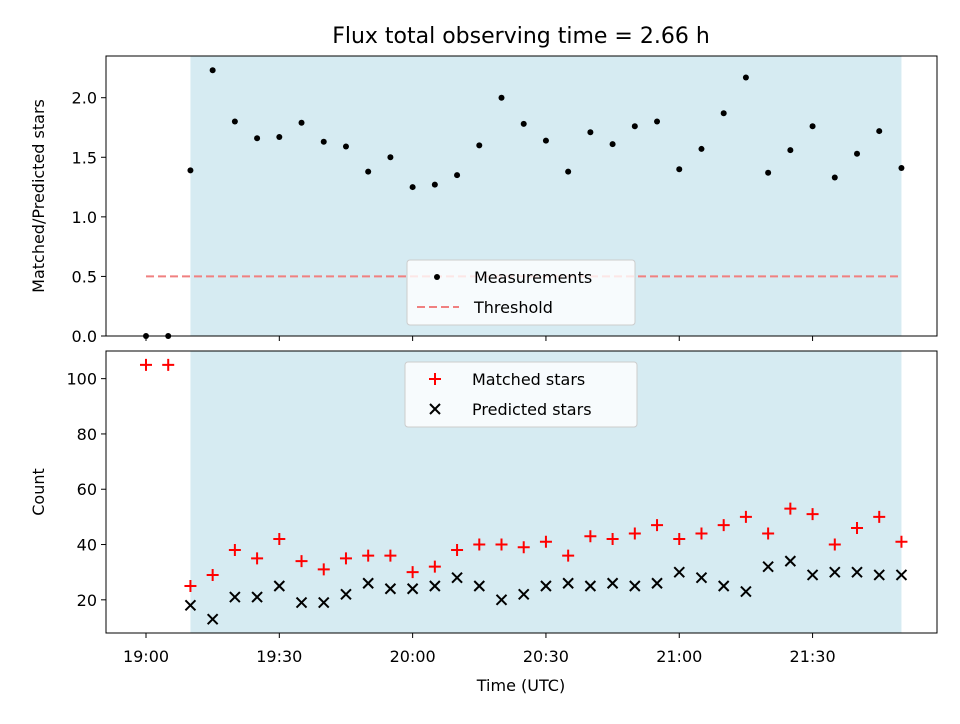 The height and width of the screenshot is (724, 960). What do you see at coordinates (513, 307) in the screenshot?
I see `legend-label: Threshold` at bounding box center [513, 307].